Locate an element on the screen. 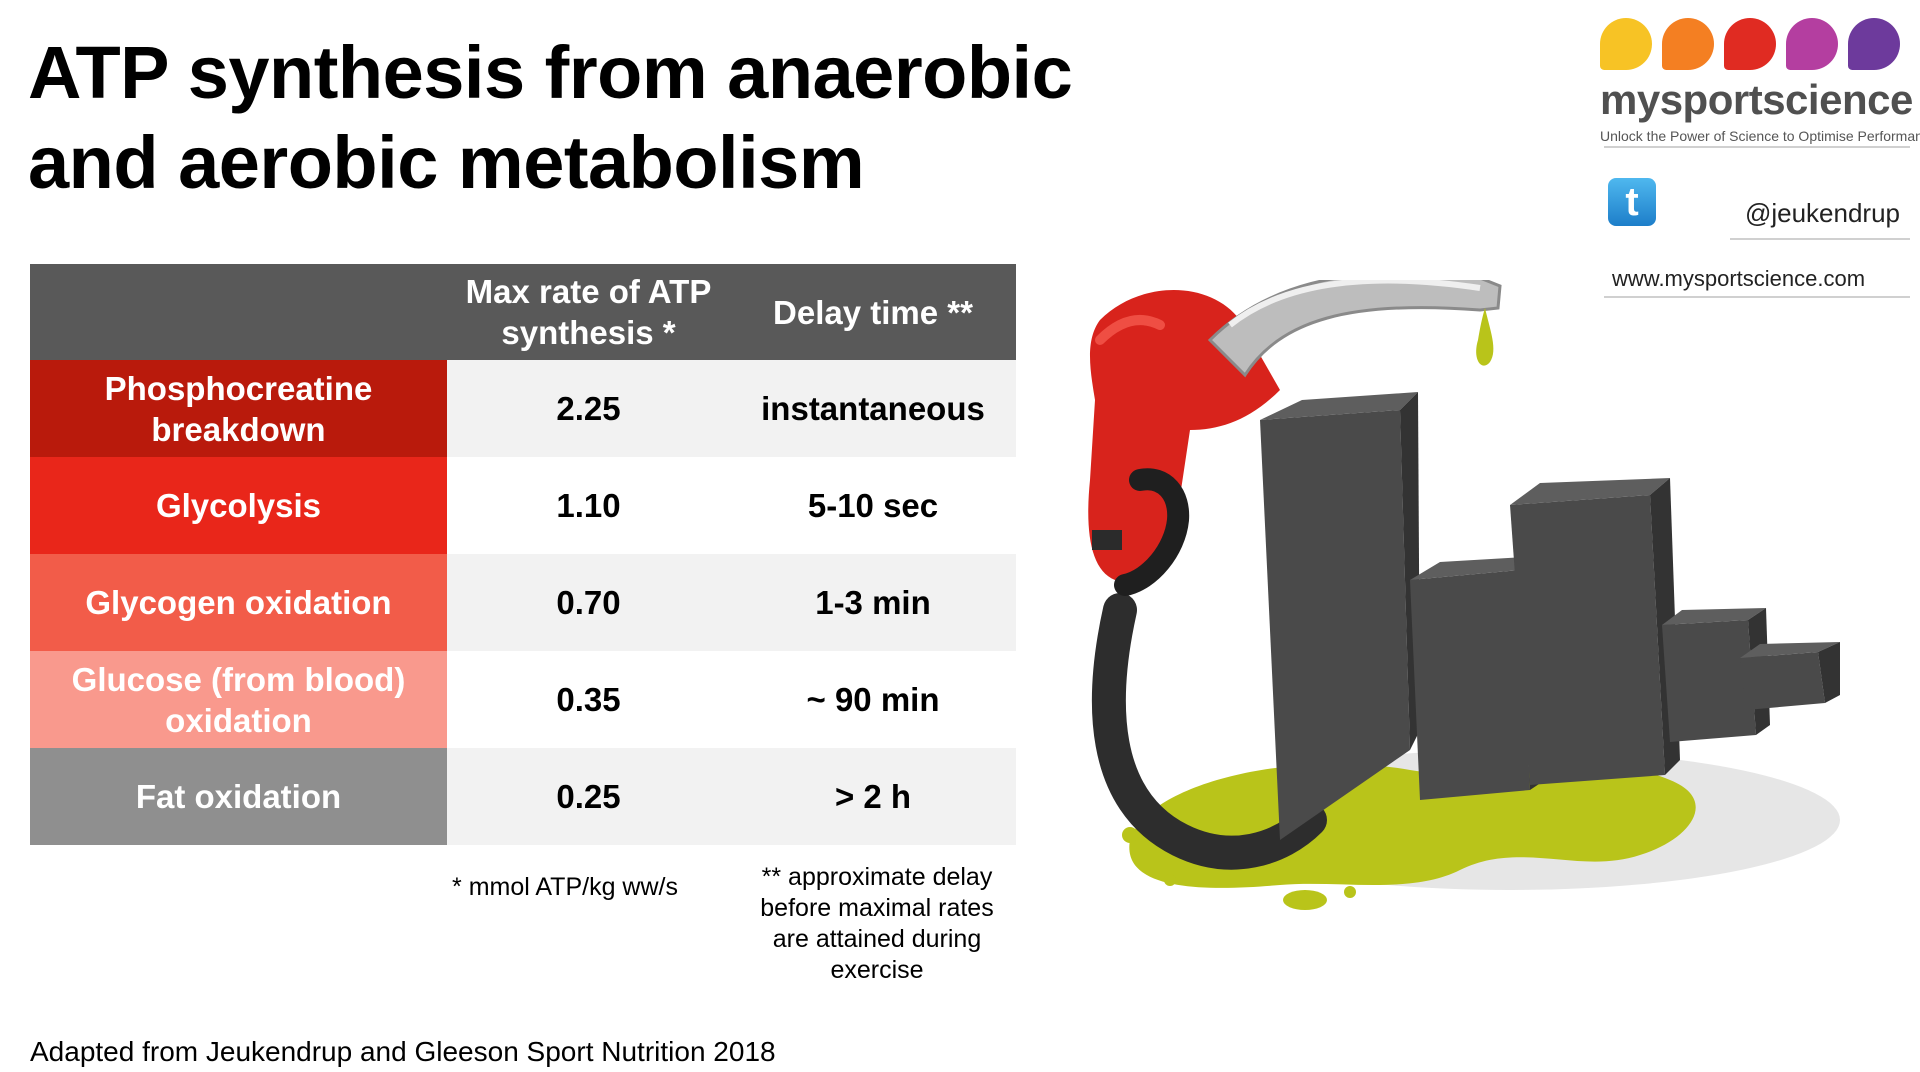 Image resolution: width=1920 pixels, height=1072 pixels. rate-cell: 0.25 is located at coordinates (588, 796).